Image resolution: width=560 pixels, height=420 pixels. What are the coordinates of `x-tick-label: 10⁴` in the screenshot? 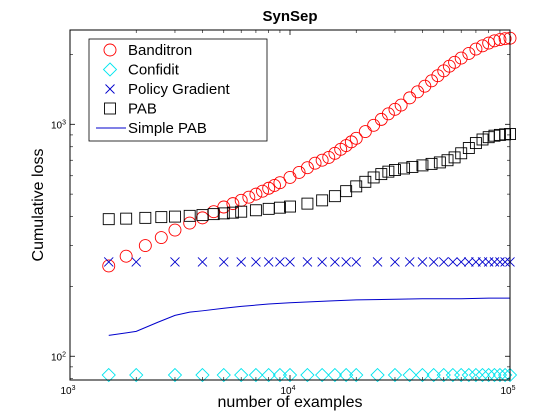 It's located at (287, 391).